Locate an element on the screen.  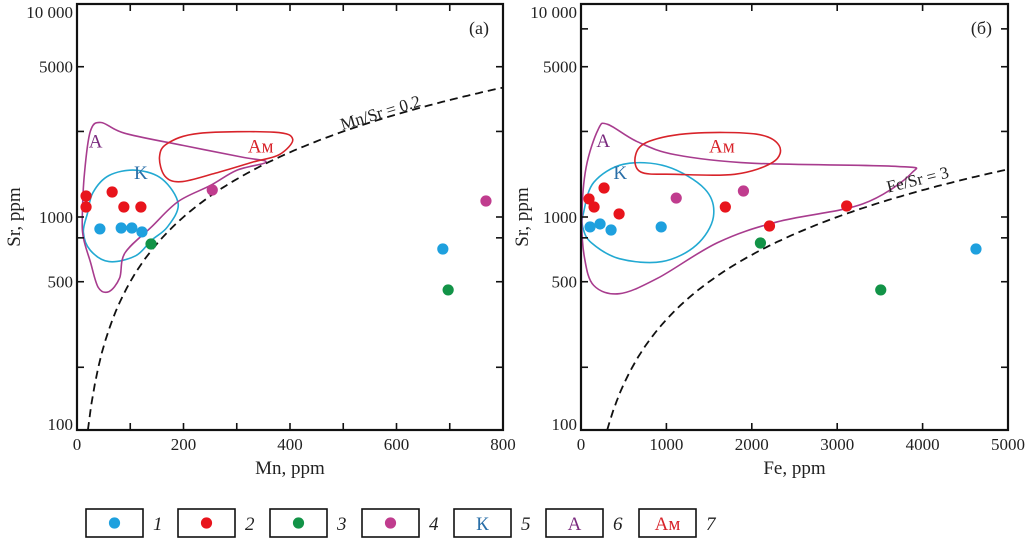
panel-label: (a) is located at coordinates (479, 28).